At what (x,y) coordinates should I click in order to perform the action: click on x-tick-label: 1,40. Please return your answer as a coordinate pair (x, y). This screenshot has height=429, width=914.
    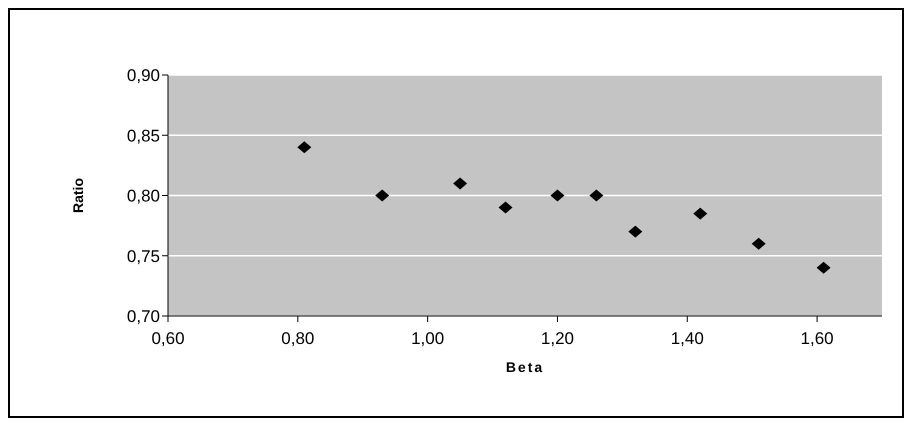
    Looking at the image, I should click on (687, 338).